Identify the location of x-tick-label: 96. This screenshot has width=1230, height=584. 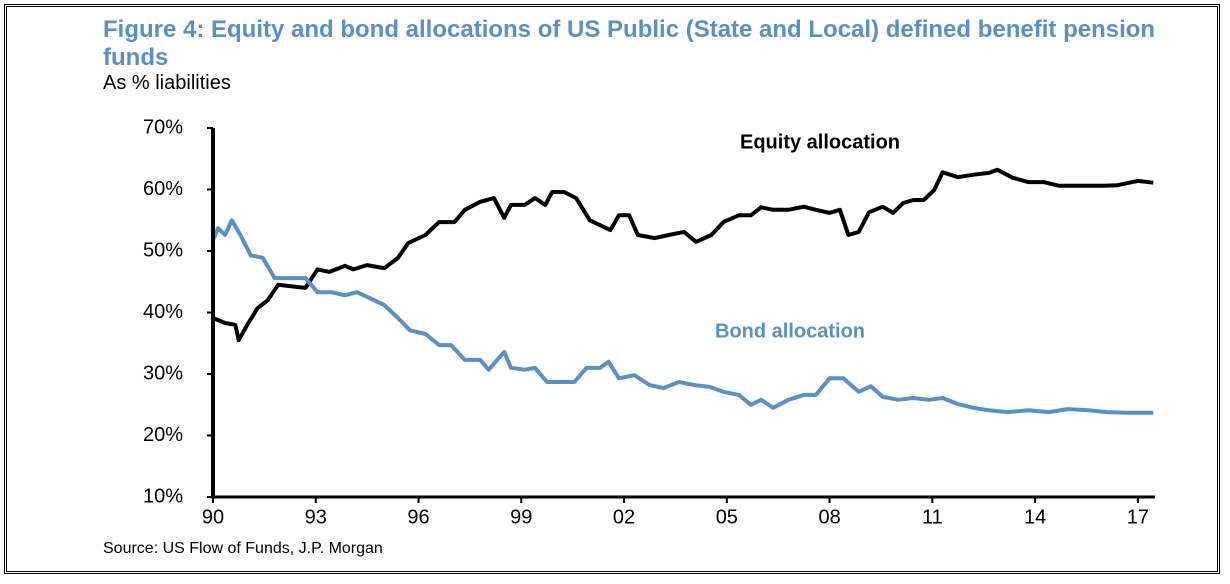
(418, 517).